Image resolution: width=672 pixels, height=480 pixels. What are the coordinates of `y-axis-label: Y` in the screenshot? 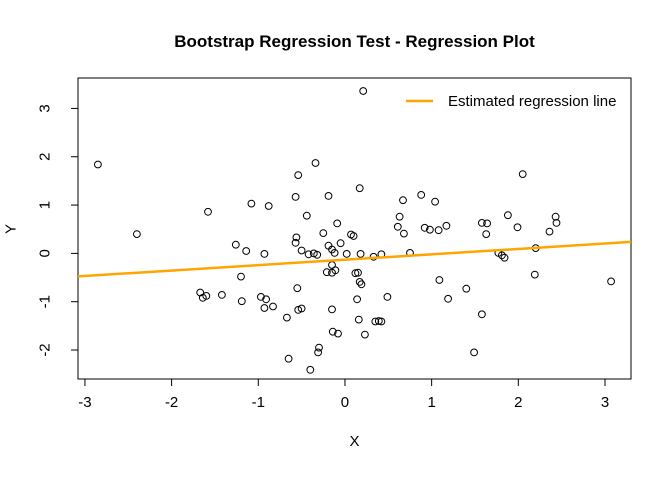 It's located at (11, 229).